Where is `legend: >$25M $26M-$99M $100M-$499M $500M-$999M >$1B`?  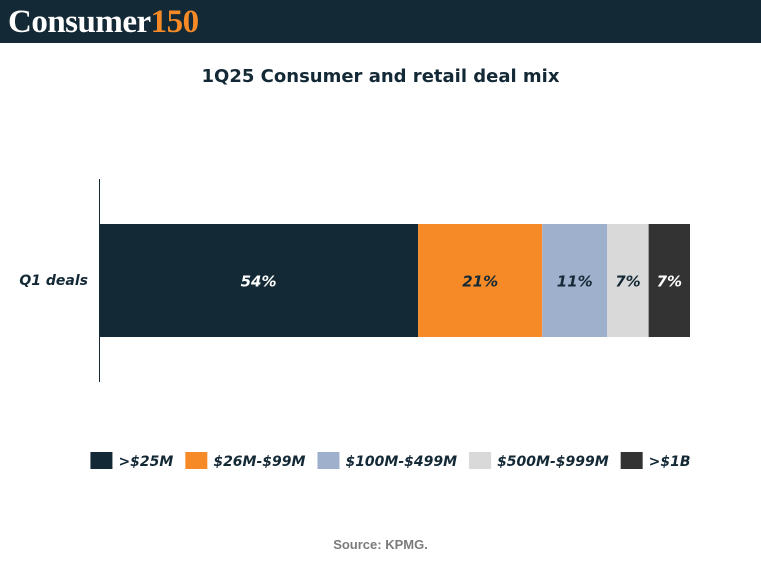
legend: >$25M $26M-$99M $100M-$499M $500M-$999M >$1B is located at coordinates (390, 461).